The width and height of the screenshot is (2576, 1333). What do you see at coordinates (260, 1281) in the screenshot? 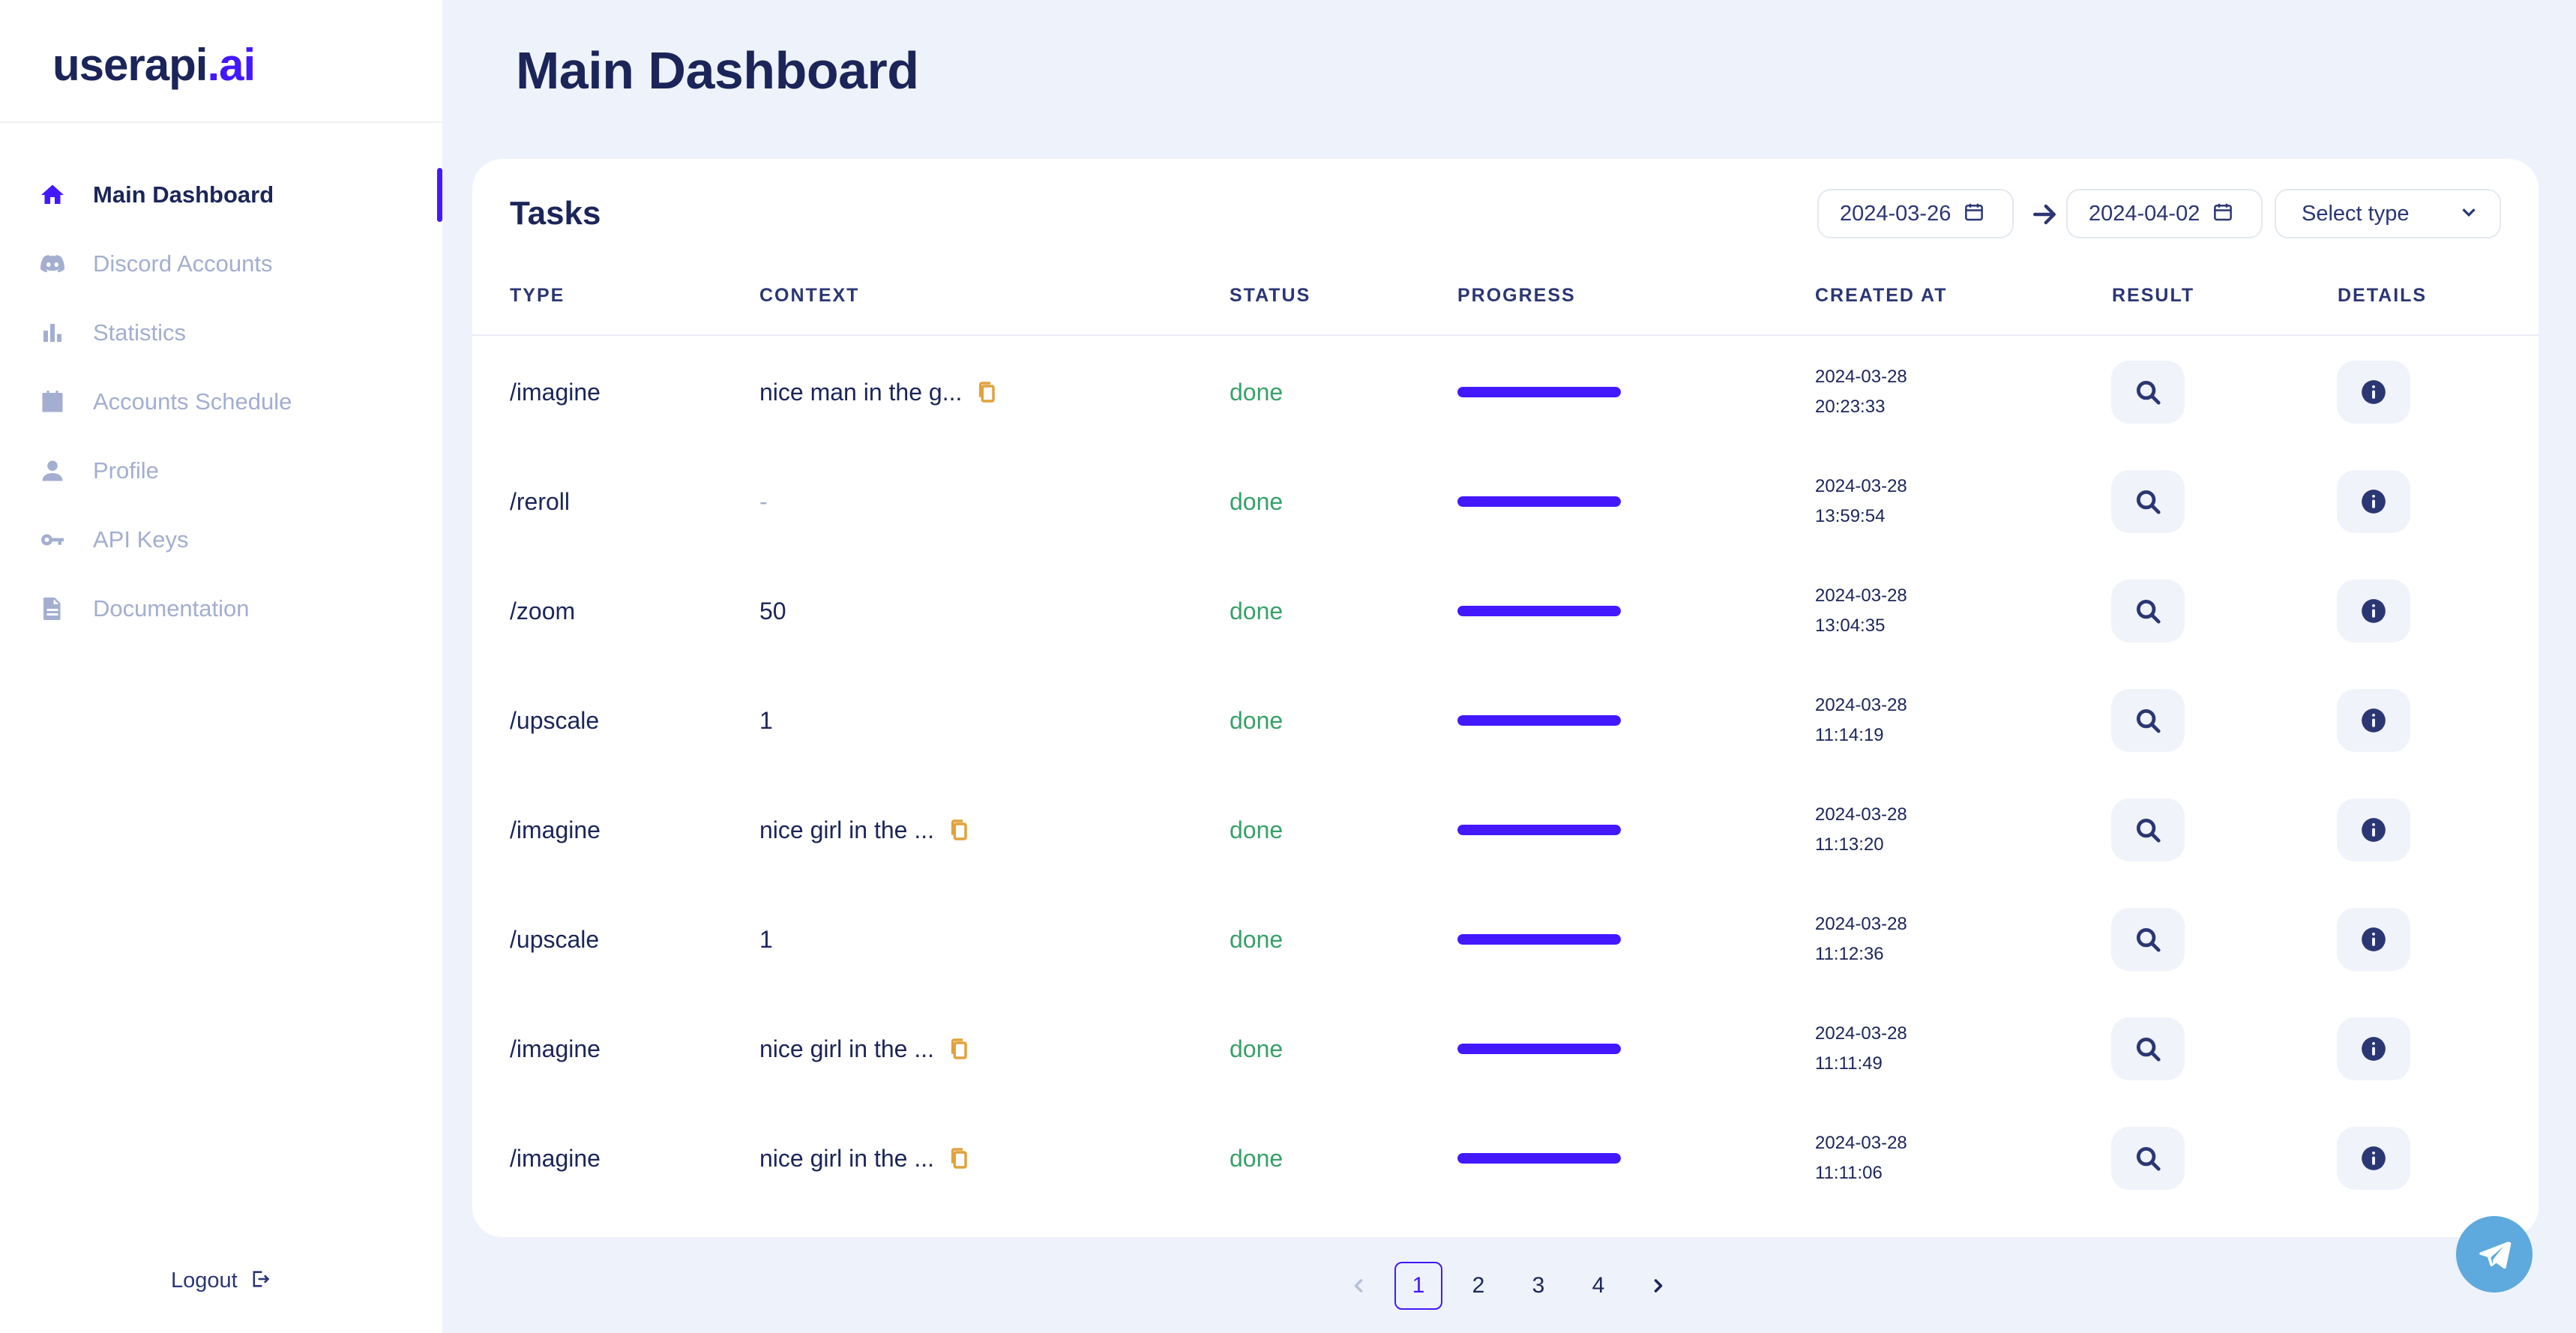
I see `logout-icon` at bounding box center [260, 1281].